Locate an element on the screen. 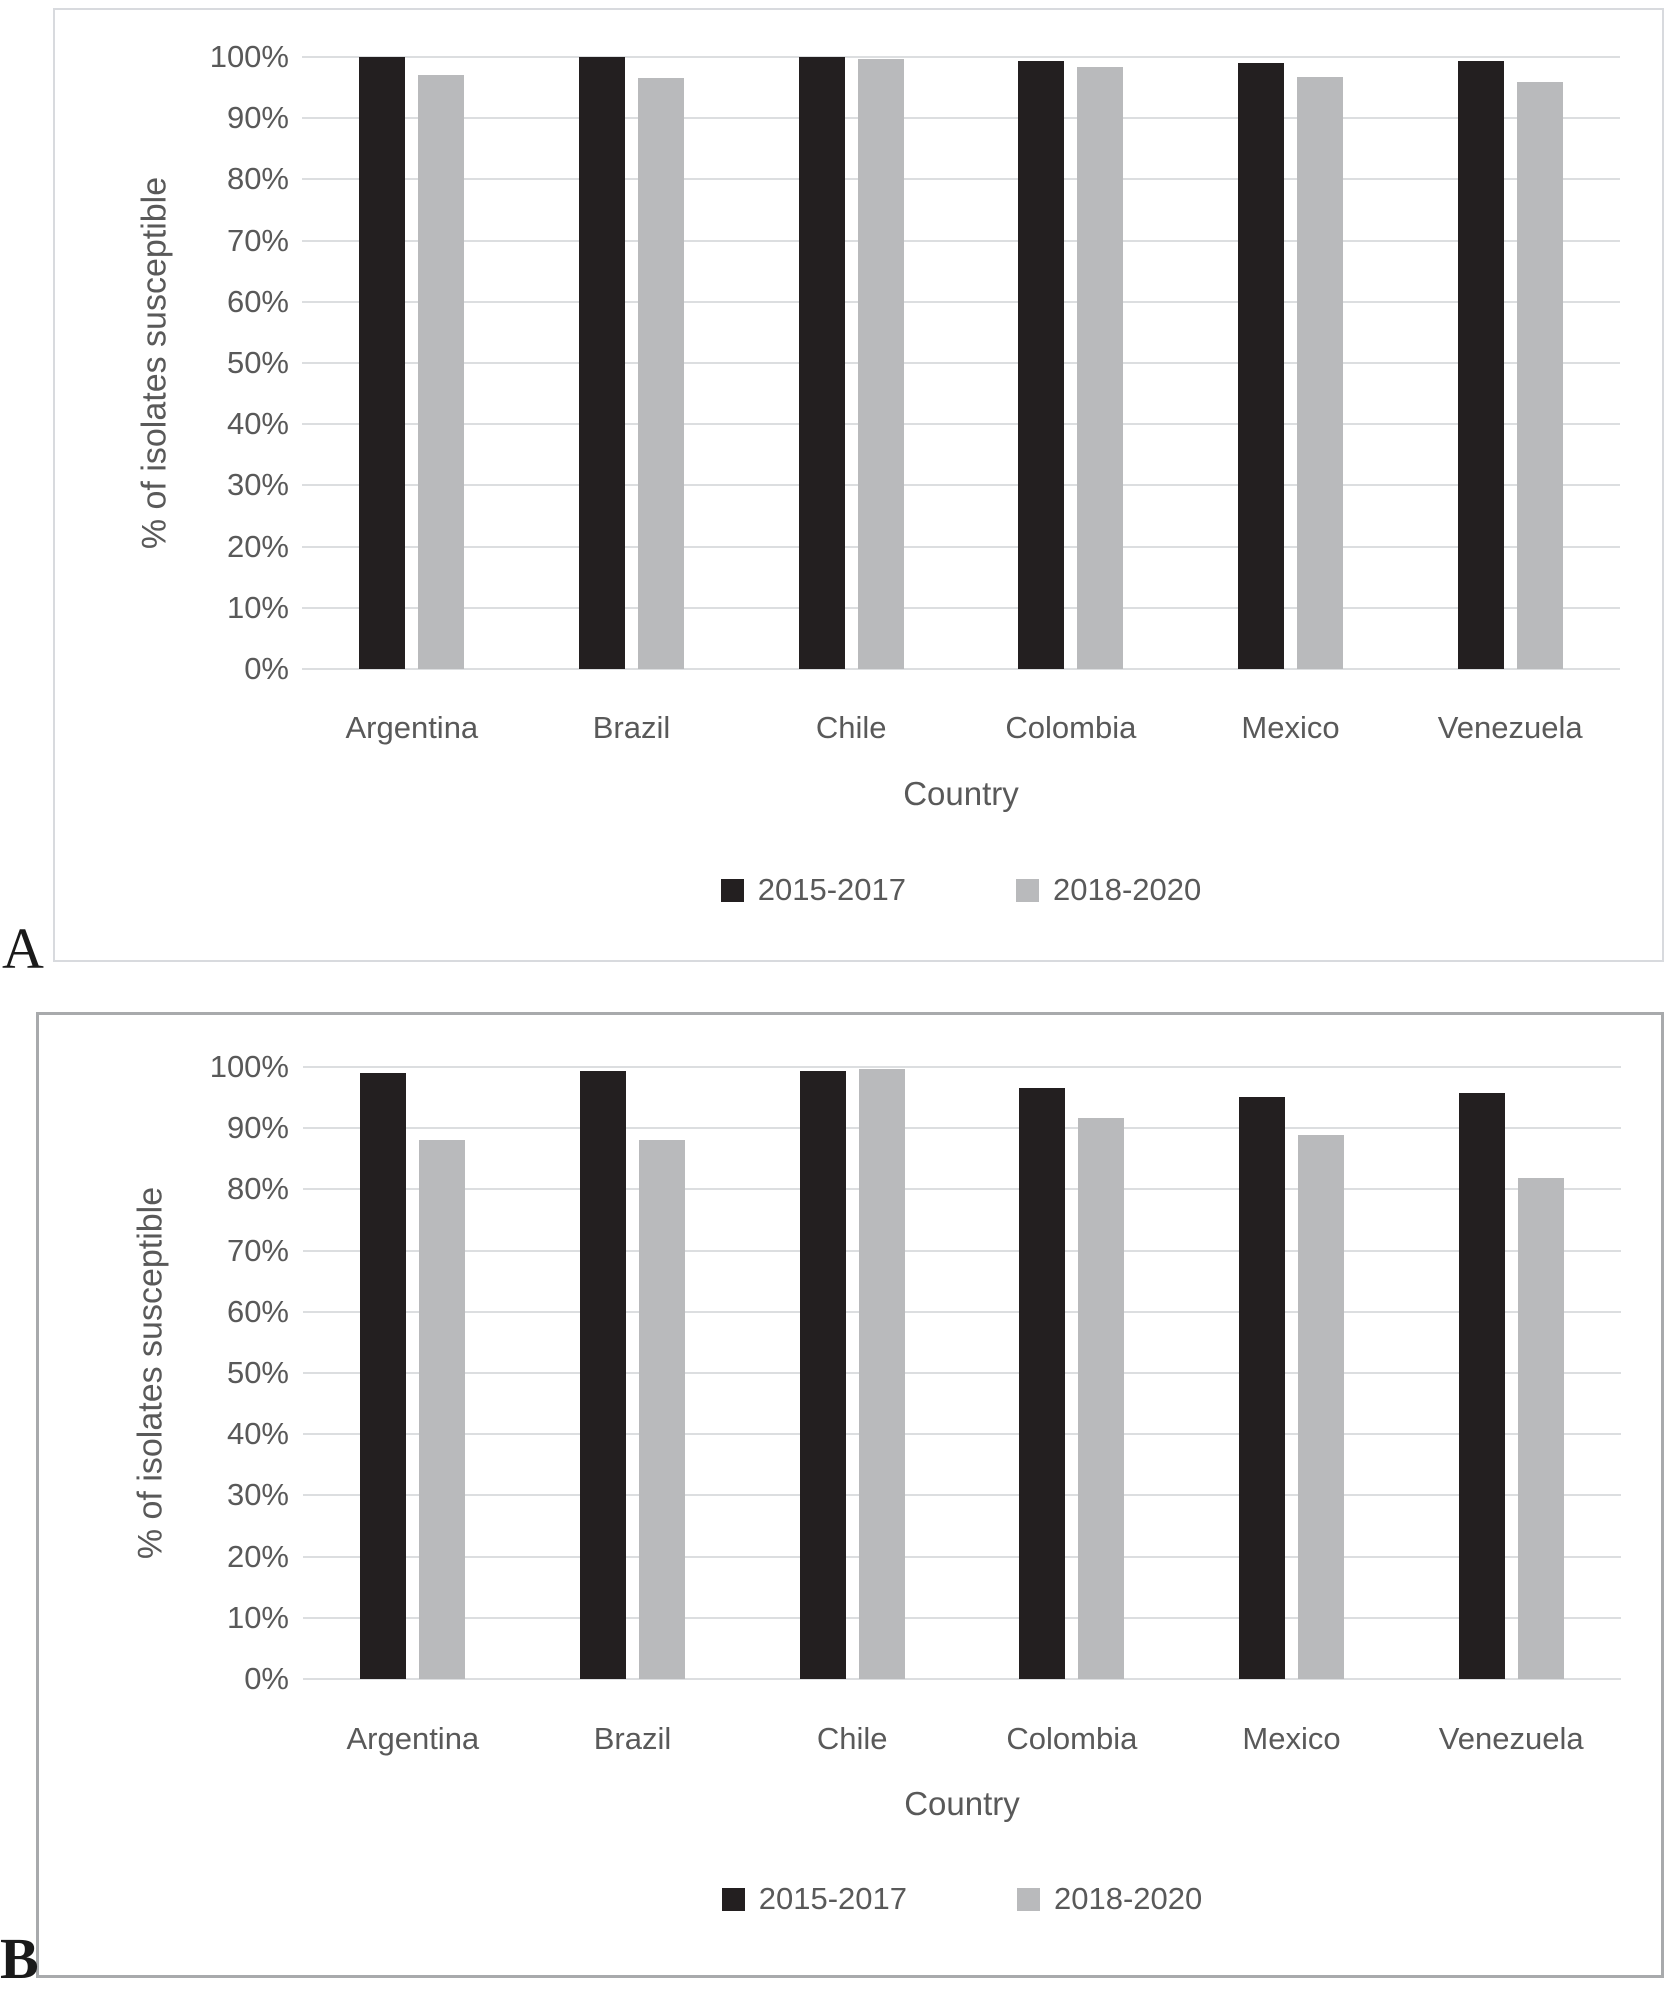 This screenshot has width=1668, height=1991. y-tick-labels: 100% 90% 80% 70% 60% 50% 40% 30% 20% 10% 0% is located at coordinates (179, 1373).